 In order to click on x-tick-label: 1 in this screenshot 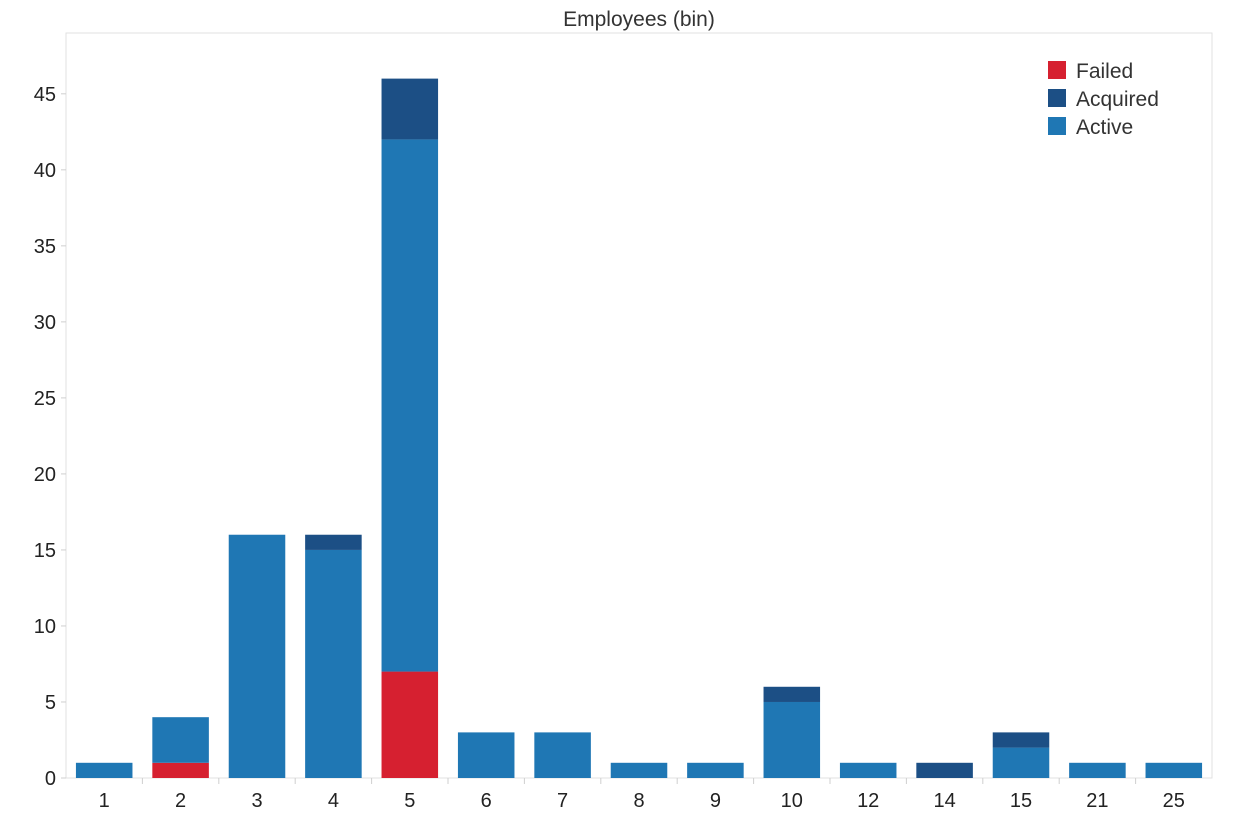, I will do `click(104, 801)`.